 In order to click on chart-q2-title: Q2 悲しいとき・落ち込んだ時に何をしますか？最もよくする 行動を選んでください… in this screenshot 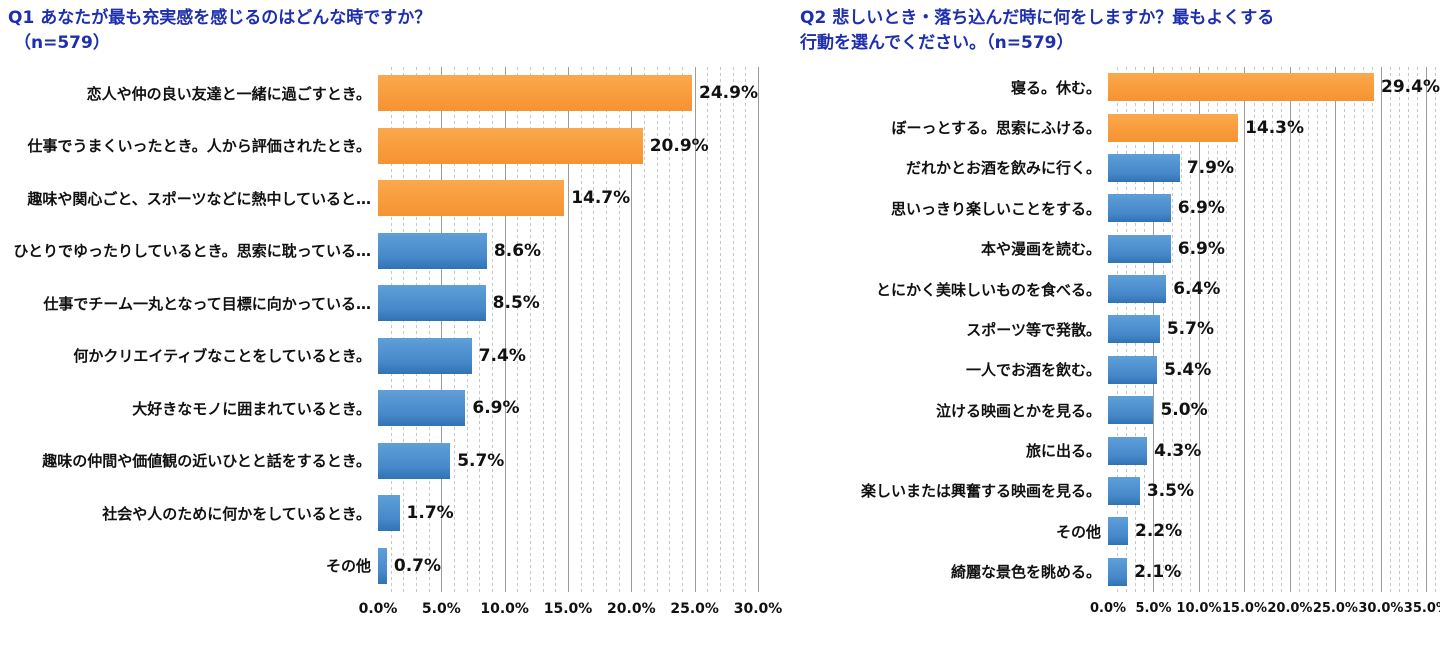, I will do `click(1115, 33)`.